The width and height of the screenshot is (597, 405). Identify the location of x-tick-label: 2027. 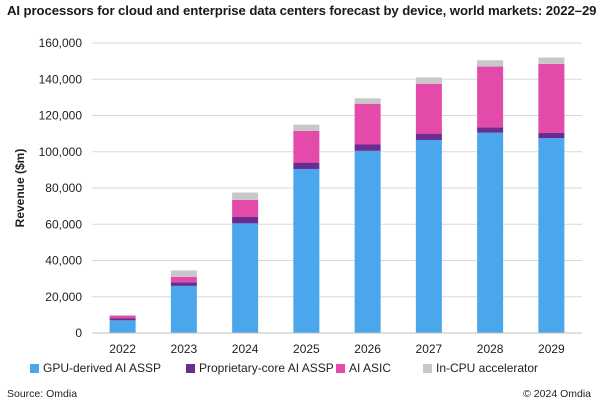
(429, 349).